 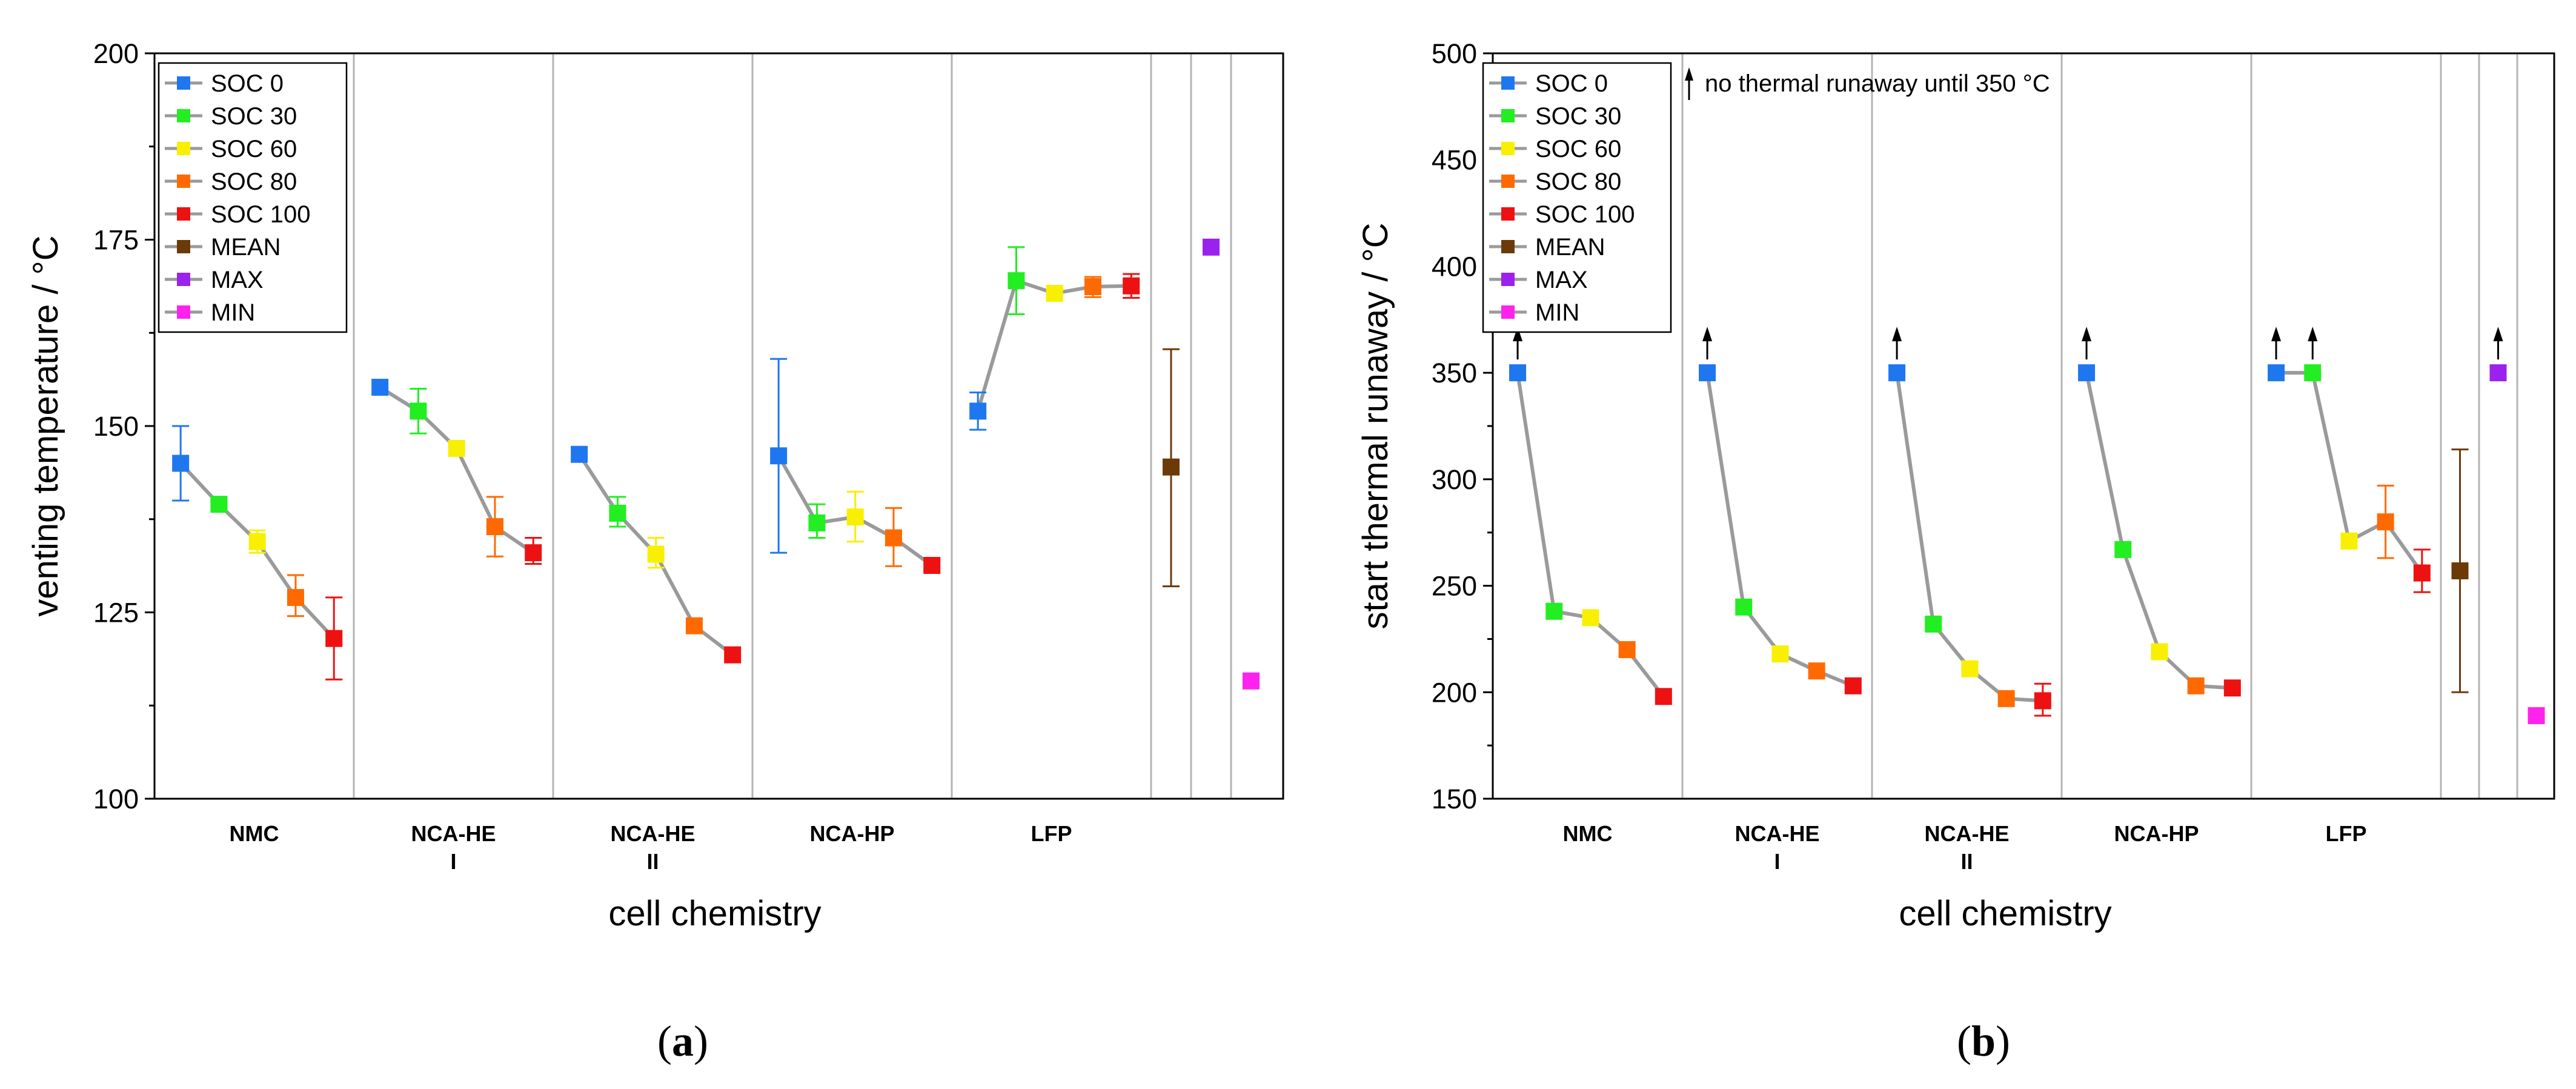 What do you see at coordinates (247, 83) in the screenshot?
I see `legend-label: SOC 0` at bounding box center [247, 83].